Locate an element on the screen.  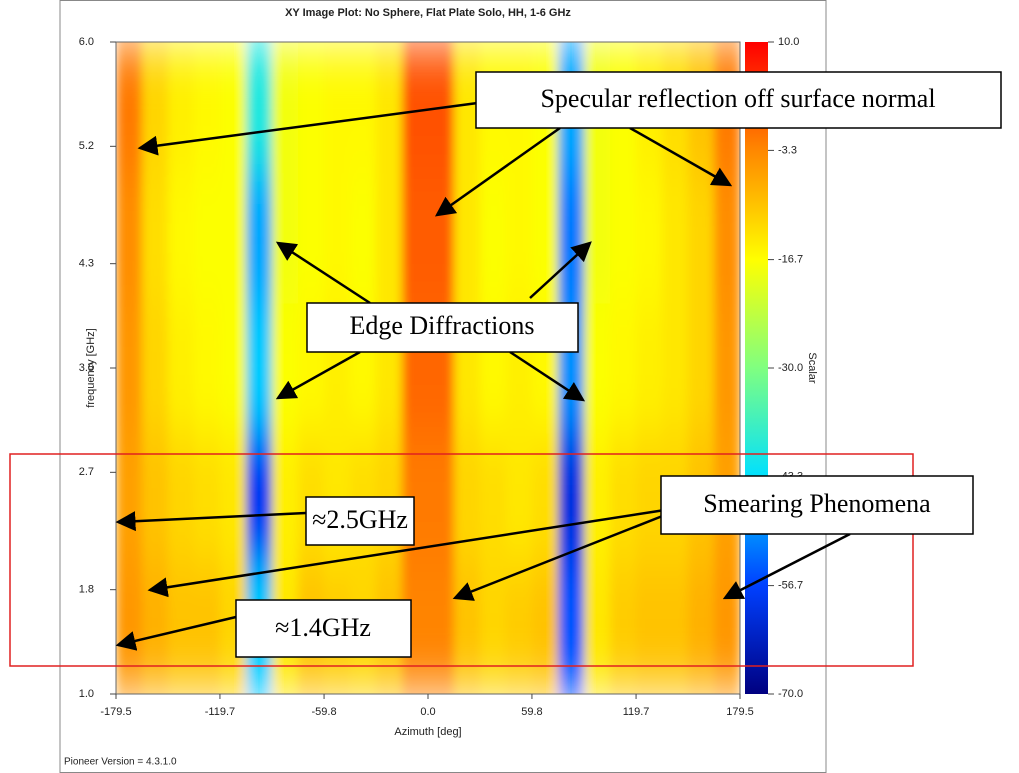
annotation: Smearing Phenomena is located at coordinates (817, 503).